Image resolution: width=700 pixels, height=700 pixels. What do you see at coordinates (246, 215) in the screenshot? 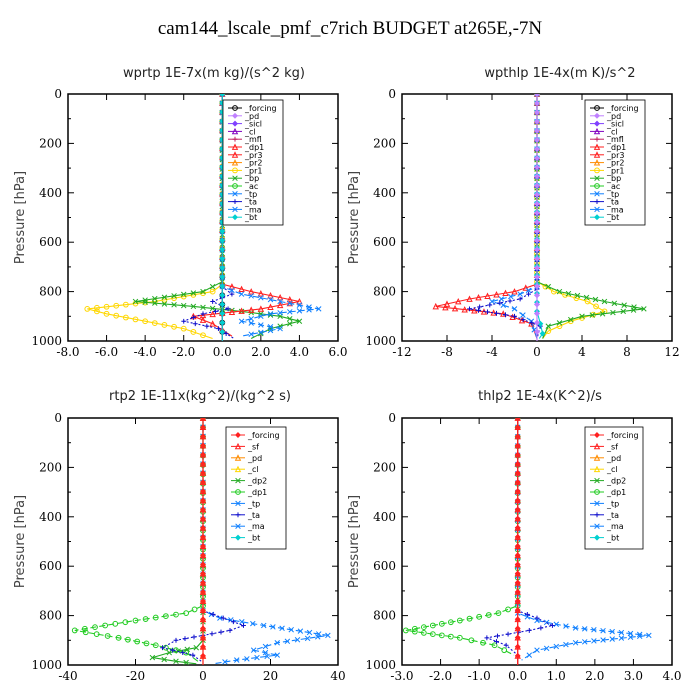
I see `series-line-dp1` at bounding box center [246, 215].